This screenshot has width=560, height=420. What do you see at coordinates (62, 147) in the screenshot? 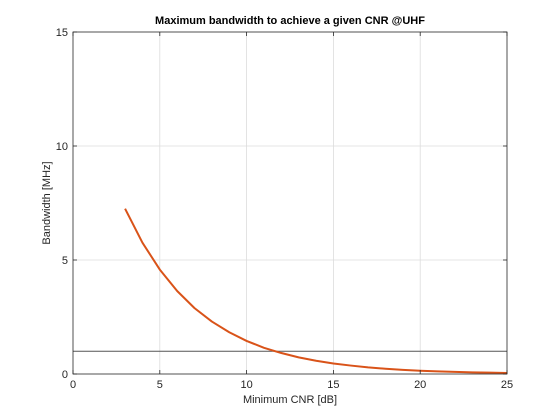
I see `y-tick-label: 10` at bounding box center [62, 147].